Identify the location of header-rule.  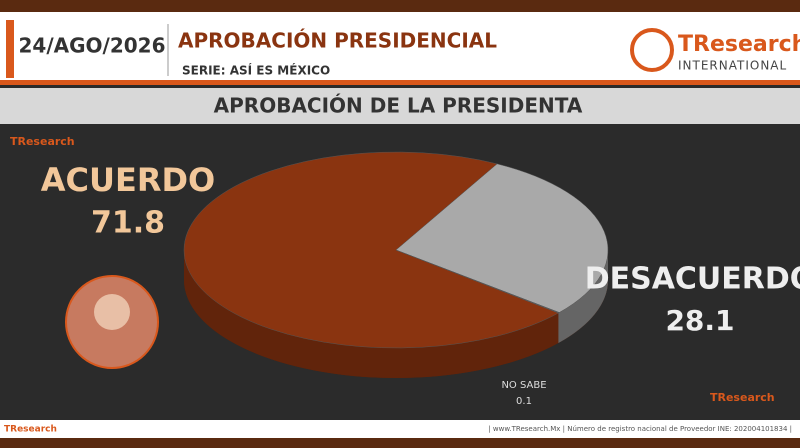
(400, 82).